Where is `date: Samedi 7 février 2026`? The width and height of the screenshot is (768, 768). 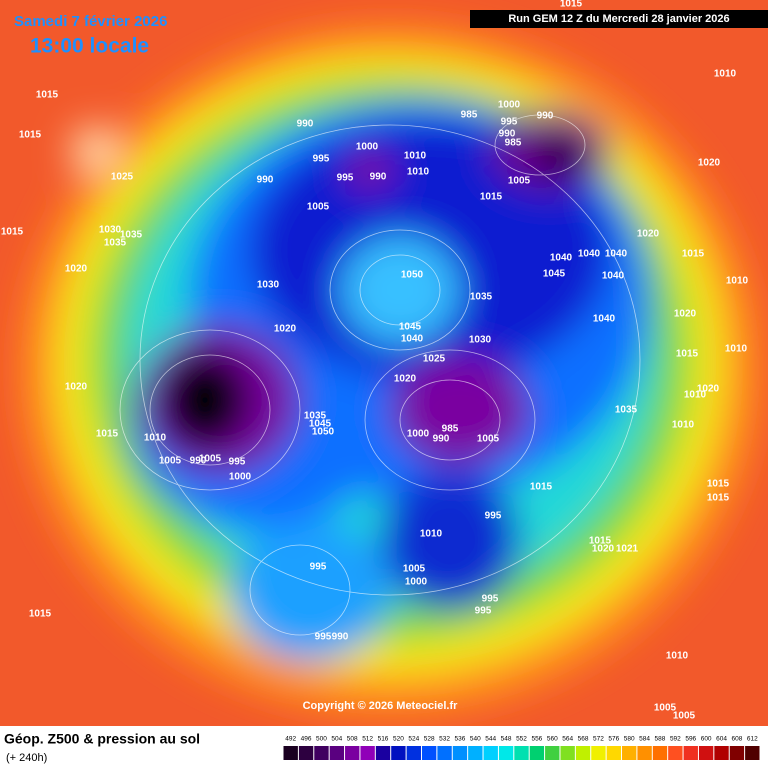
date: Samedi 7 février 2026 is located at coordinates (90, 21).